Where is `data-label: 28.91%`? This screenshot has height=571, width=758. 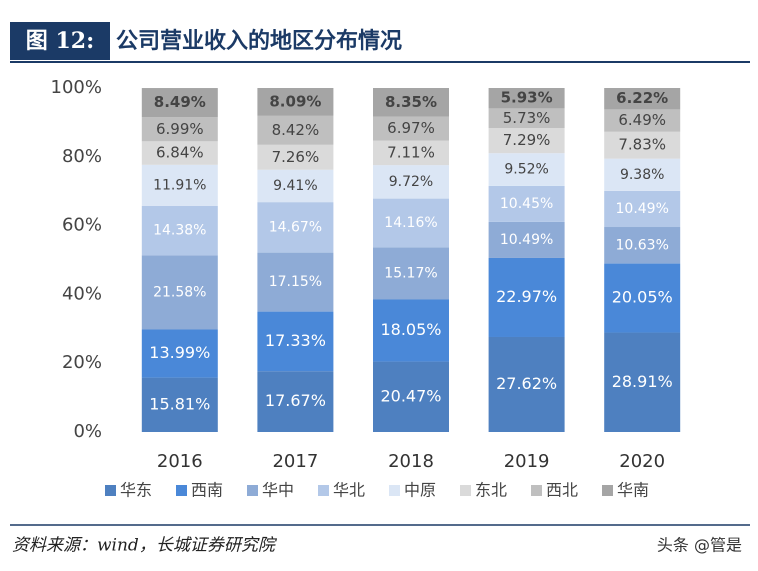 data-label: 28.91% is located at coordinates (642, 381).